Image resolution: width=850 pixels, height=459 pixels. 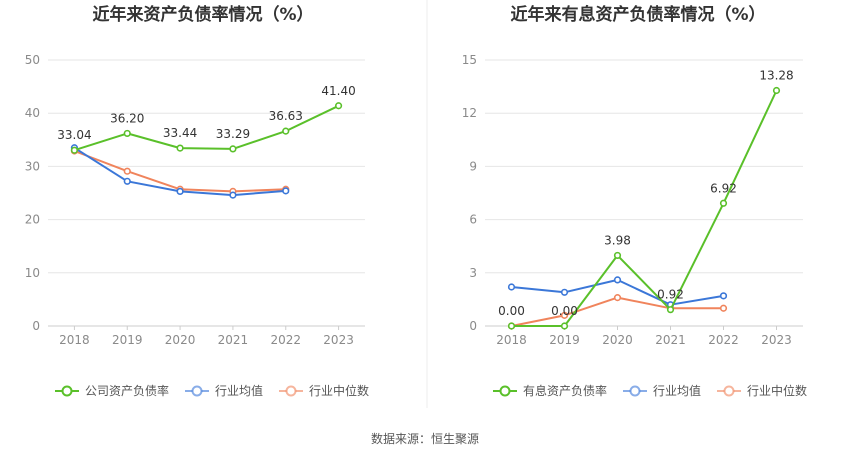 What do you see at coordinates (637, 14) in the screenshot?
I see `chart-title: 近年来有息资产负债率情况（%）` at bounding box center [637, 14].